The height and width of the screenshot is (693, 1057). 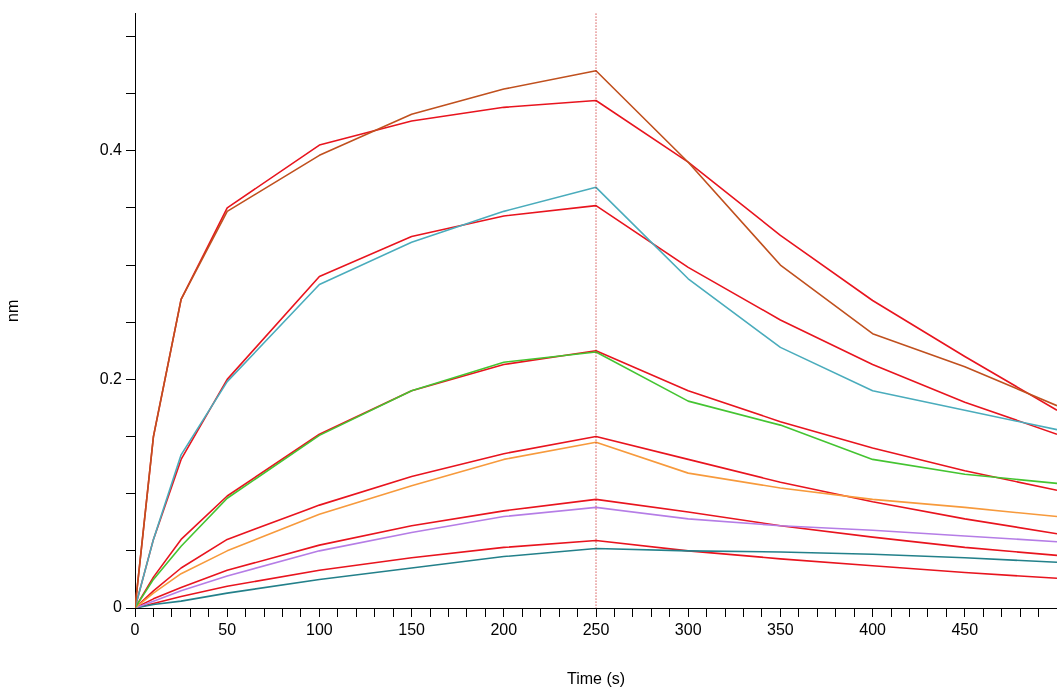 I want to click on y-tick-label: 0, so click(x=118, y=607).